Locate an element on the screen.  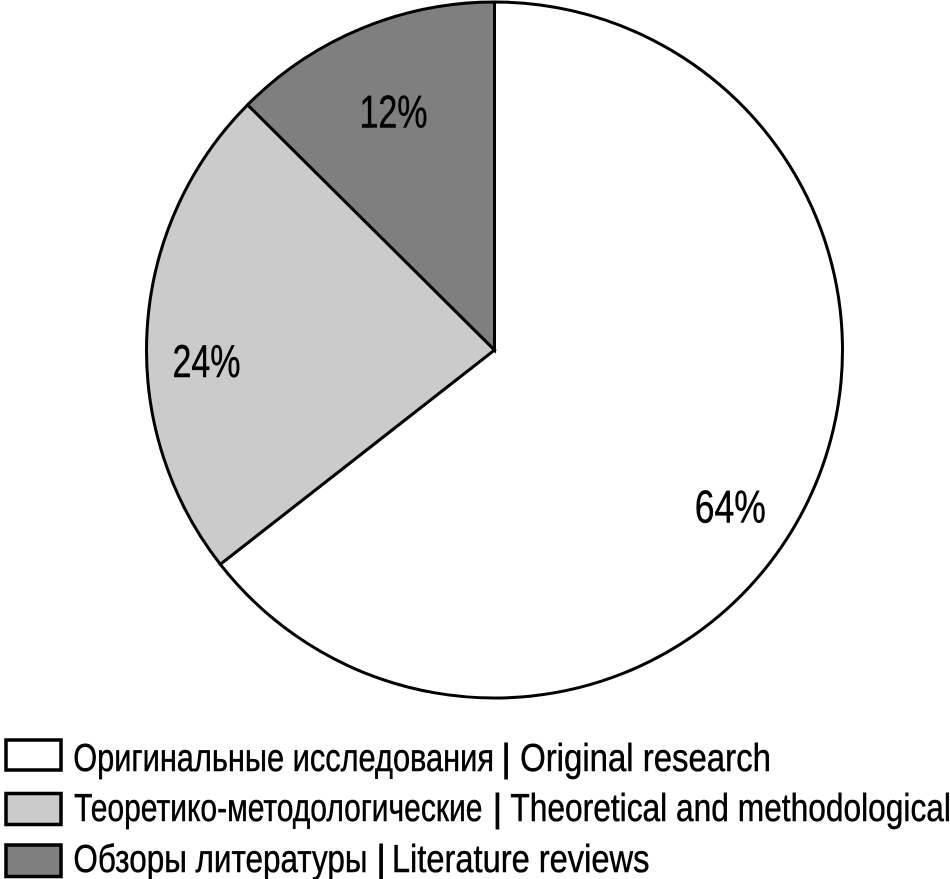
svg-text: 24% is located at coordinates (207, 361).